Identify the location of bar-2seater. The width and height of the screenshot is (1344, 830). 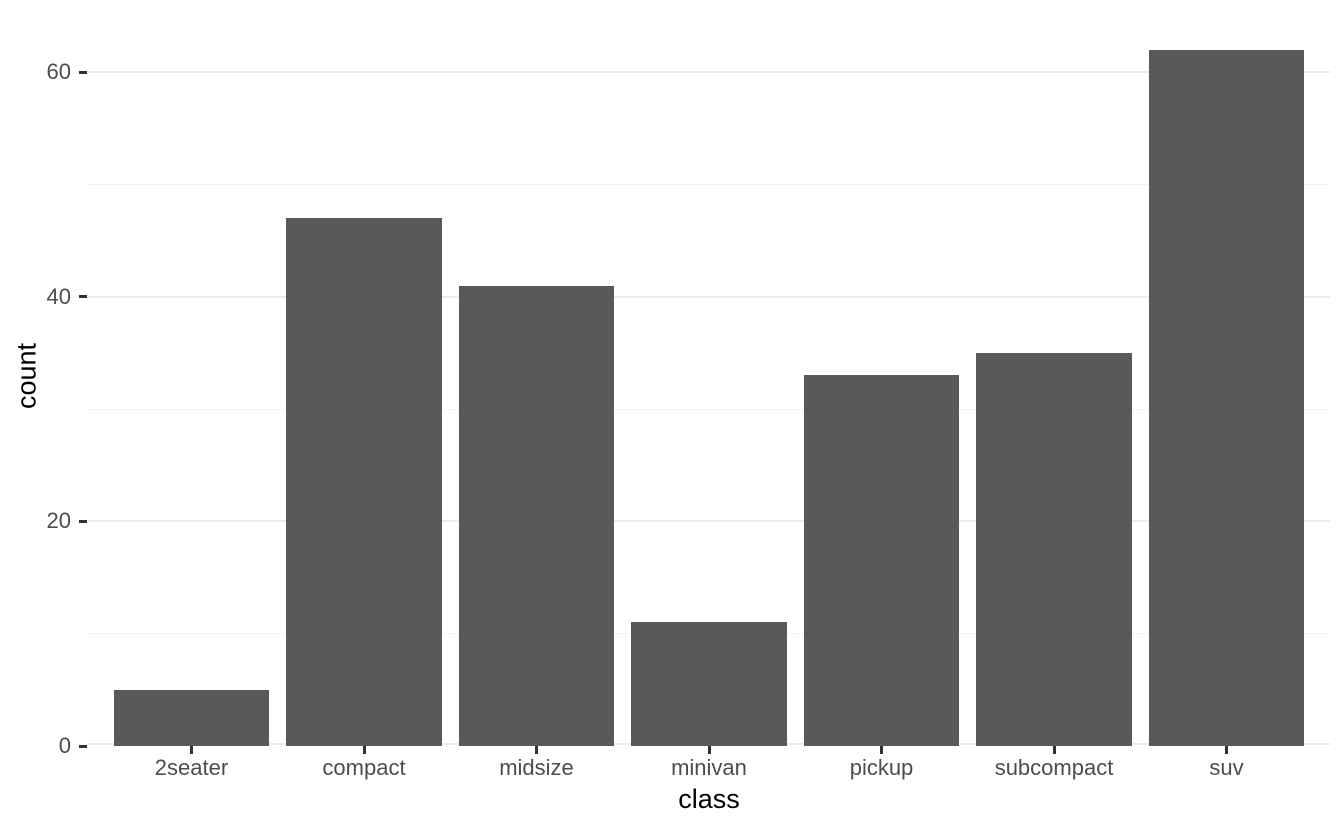
(191, 717).